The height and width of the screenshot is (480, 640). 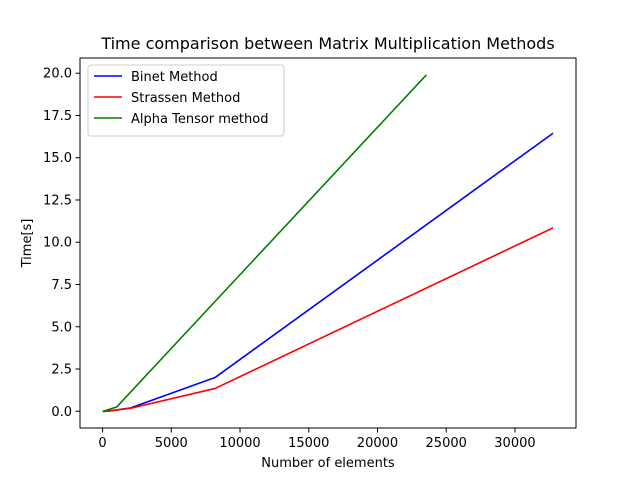 What do you see at coordinates (102, 443) in the screenshot?
I see `x-tick-label: 0` at bounding box center [102, 443].